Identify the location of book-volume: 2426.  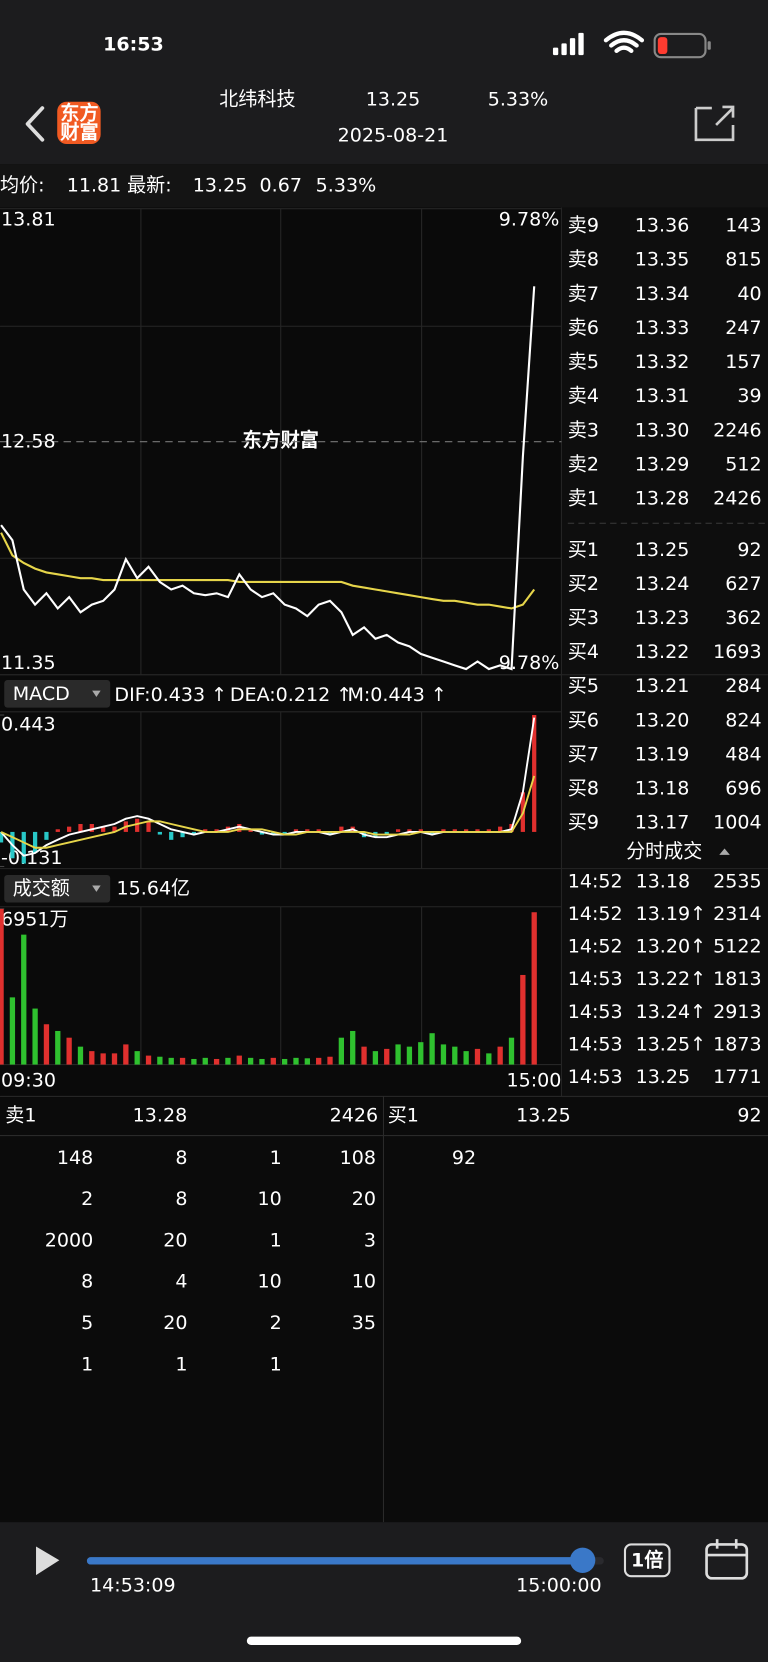
(737, 498).